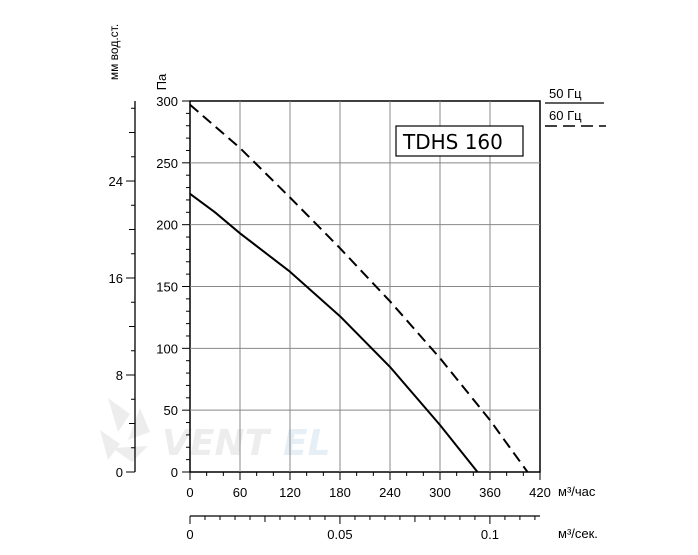 The width and height of the screenshot is (698, 555). What do you see at coordinates (161, 81) in the screenshot?
I see `y-axis-unit-pa: Па` at bounding box center [161, 81].